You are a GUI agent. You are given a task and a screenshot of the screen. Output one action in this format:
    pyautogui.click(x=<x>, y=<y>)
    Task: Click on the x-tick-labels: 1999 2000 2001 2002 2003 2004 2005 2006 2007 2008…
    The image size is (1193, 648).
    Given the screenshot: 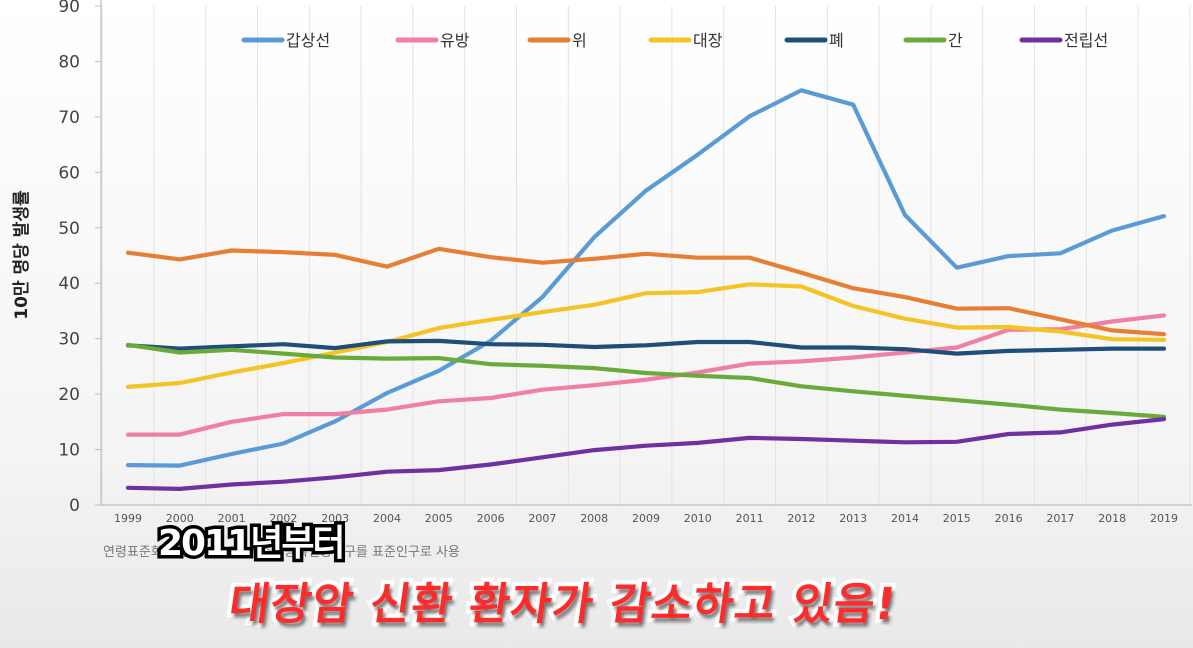 What is the action you would take?
    pyautogui.click(x=646, y=518)
    